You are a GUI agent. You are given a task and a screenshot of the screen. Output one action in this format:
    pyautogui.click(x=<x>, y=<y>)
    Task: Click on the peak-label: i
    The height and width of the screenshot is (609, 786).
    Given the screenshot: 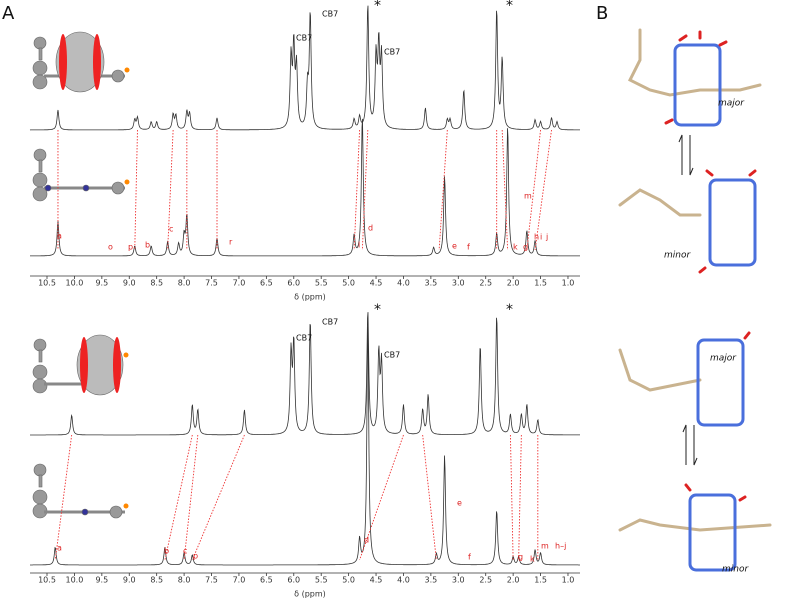 What is the action you would take?
    pyautogui.click(x=541, y=237)
    